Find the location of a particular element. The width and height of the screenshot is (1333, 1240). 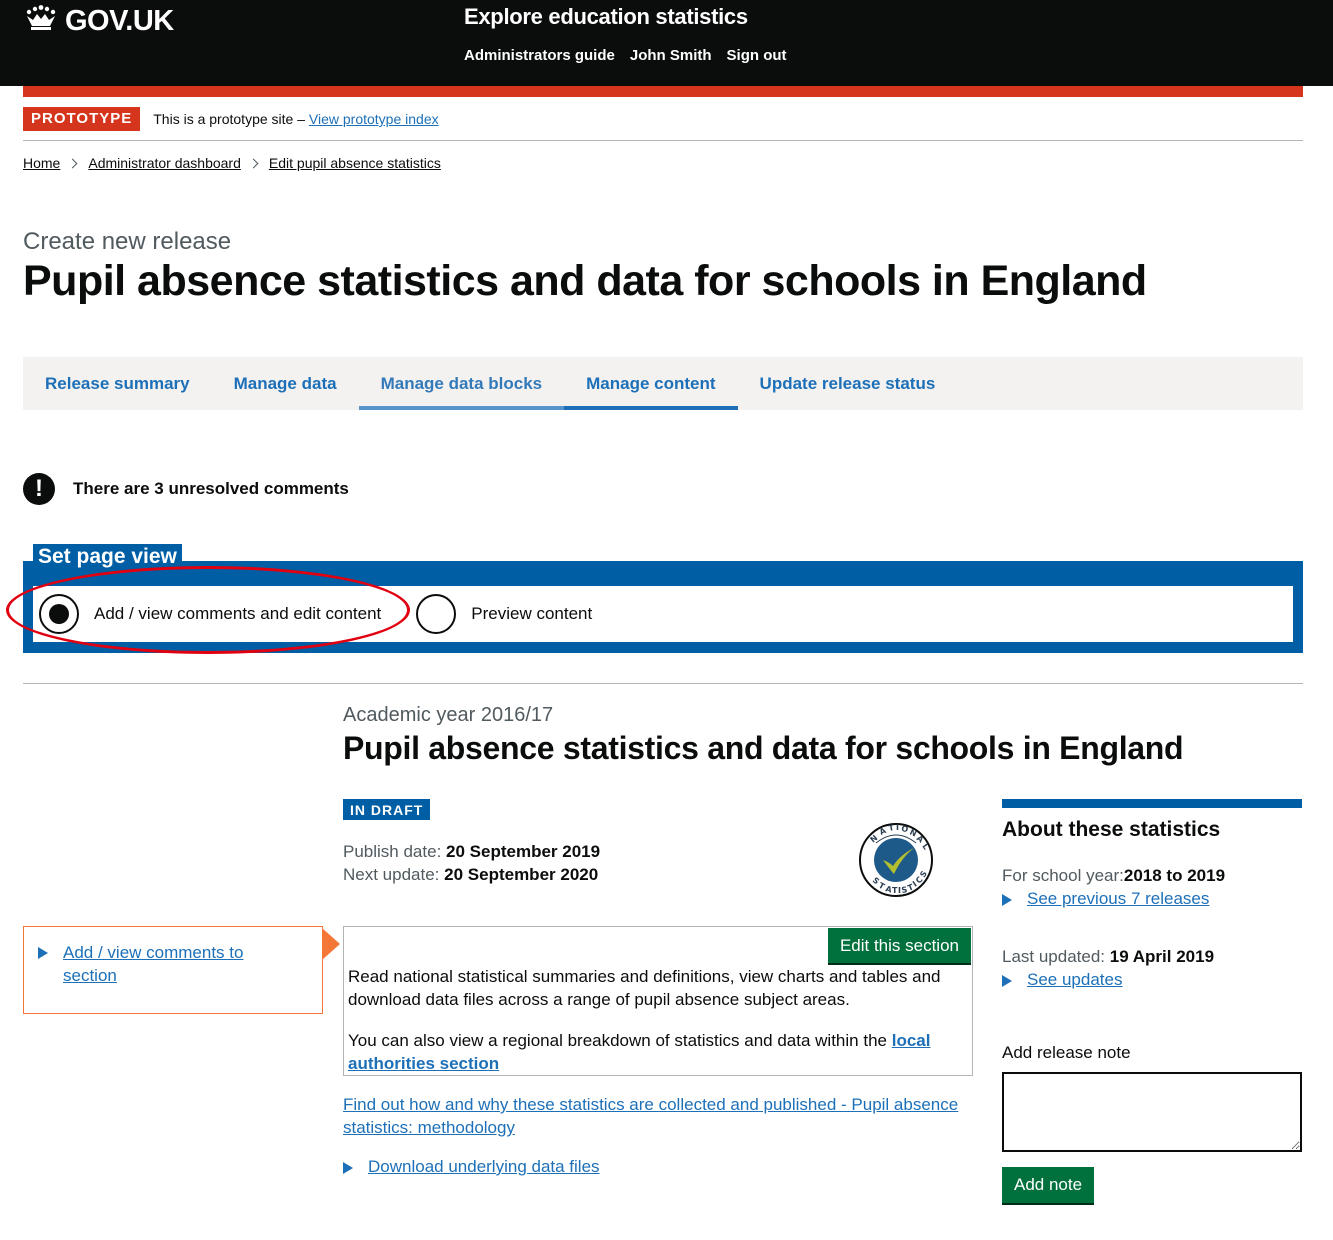

govuk-logo: GOV.UK is located at coordinates (98, 21).